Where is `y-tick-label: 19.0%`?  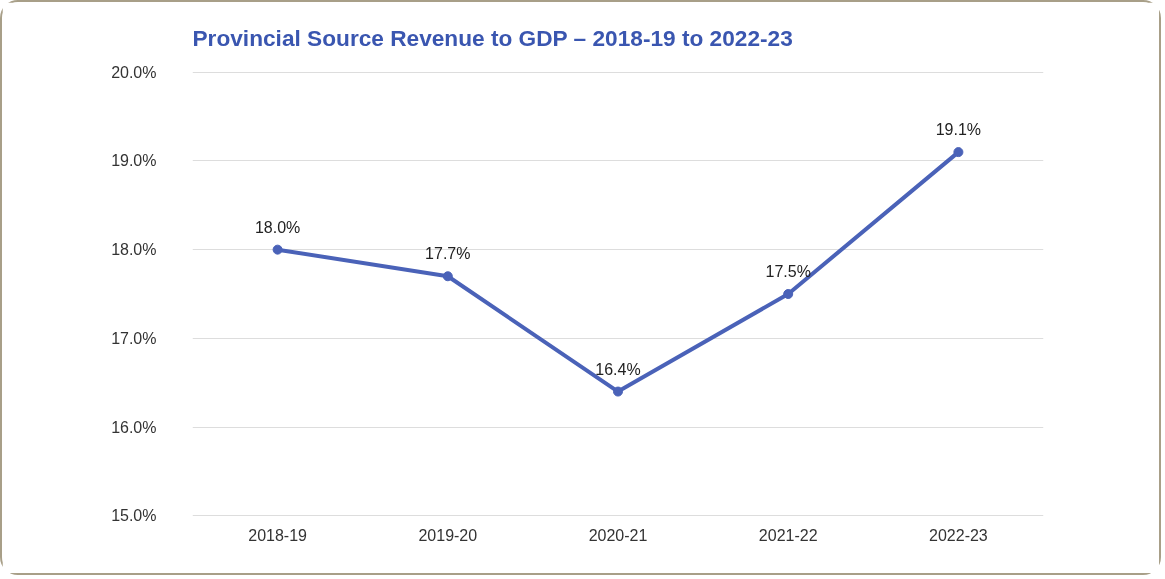 y-tick-label: 19.0% is located at coordinates (134, 161).